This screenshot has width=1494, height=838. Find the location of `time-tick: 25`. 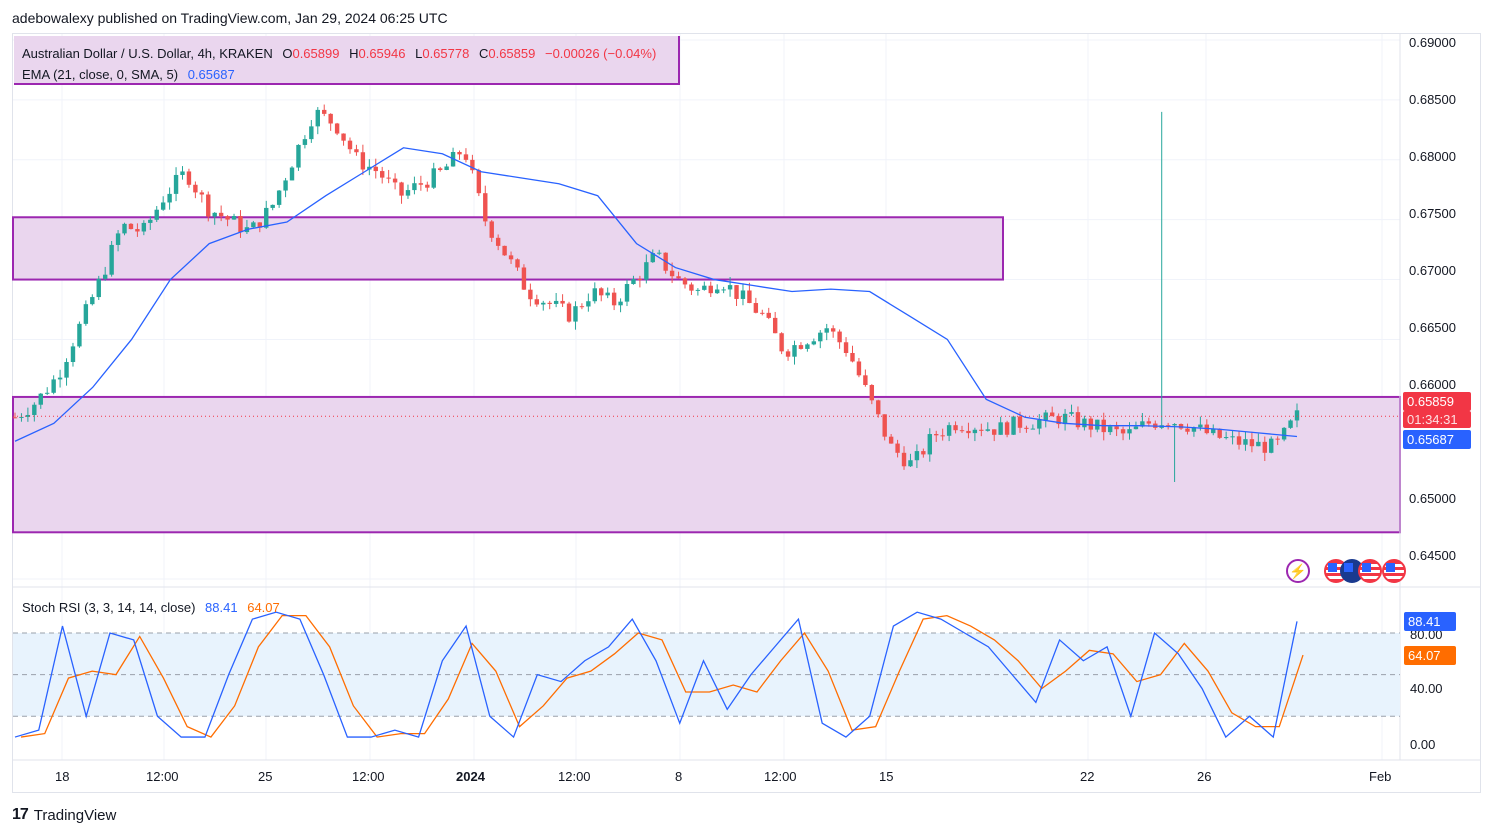

time-tick: 25 is located at coordinates (265, 776).